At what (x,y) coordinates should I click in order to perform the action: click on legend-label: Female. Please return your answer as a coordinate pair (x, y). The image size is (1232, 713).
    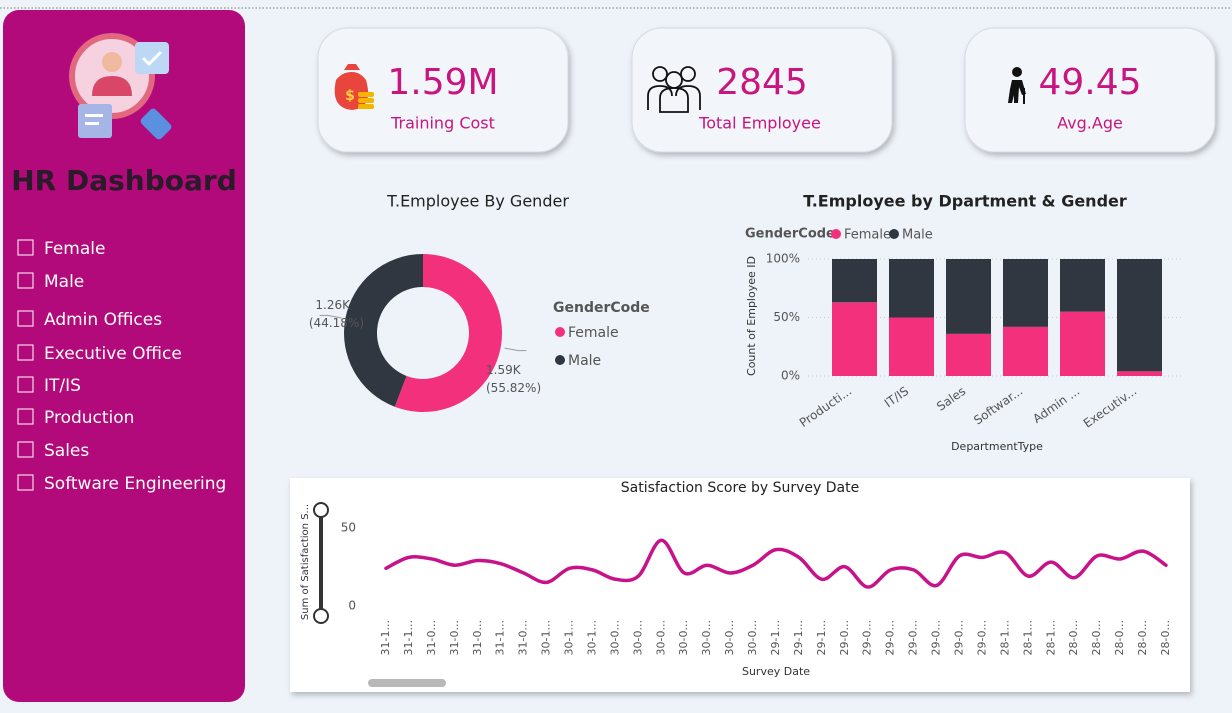
    Looking at the image, I should click on (593, 333).